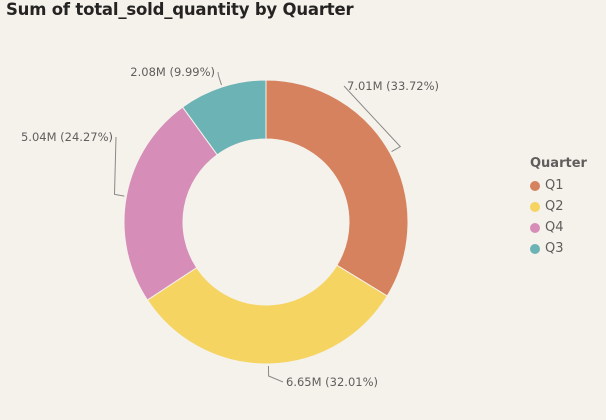 Image resolution: width=606 pixels, height=420 pixels. I want to click on legend-label: Q3, so click(554, 248).